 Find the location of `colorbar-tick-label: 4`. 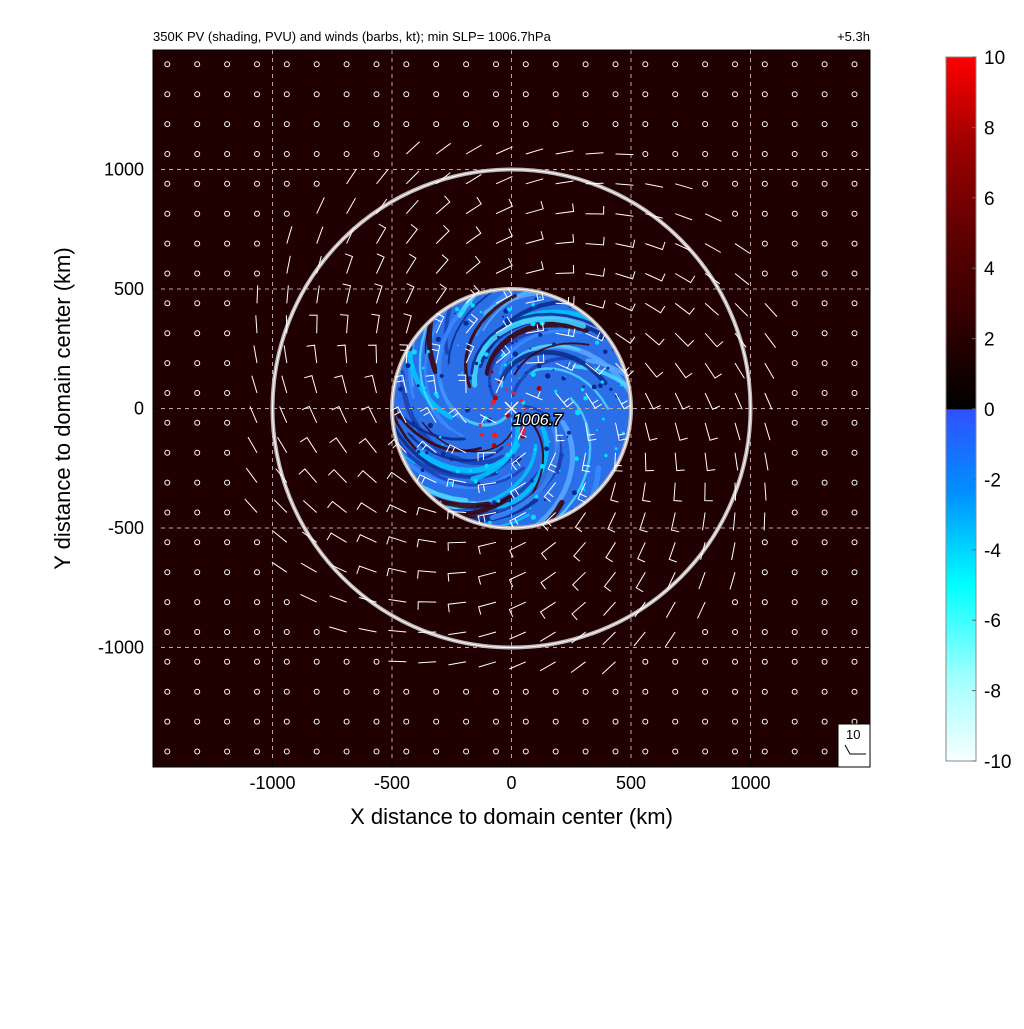

colorbar-tick-label: 4 is located at coordinates (989, 269).